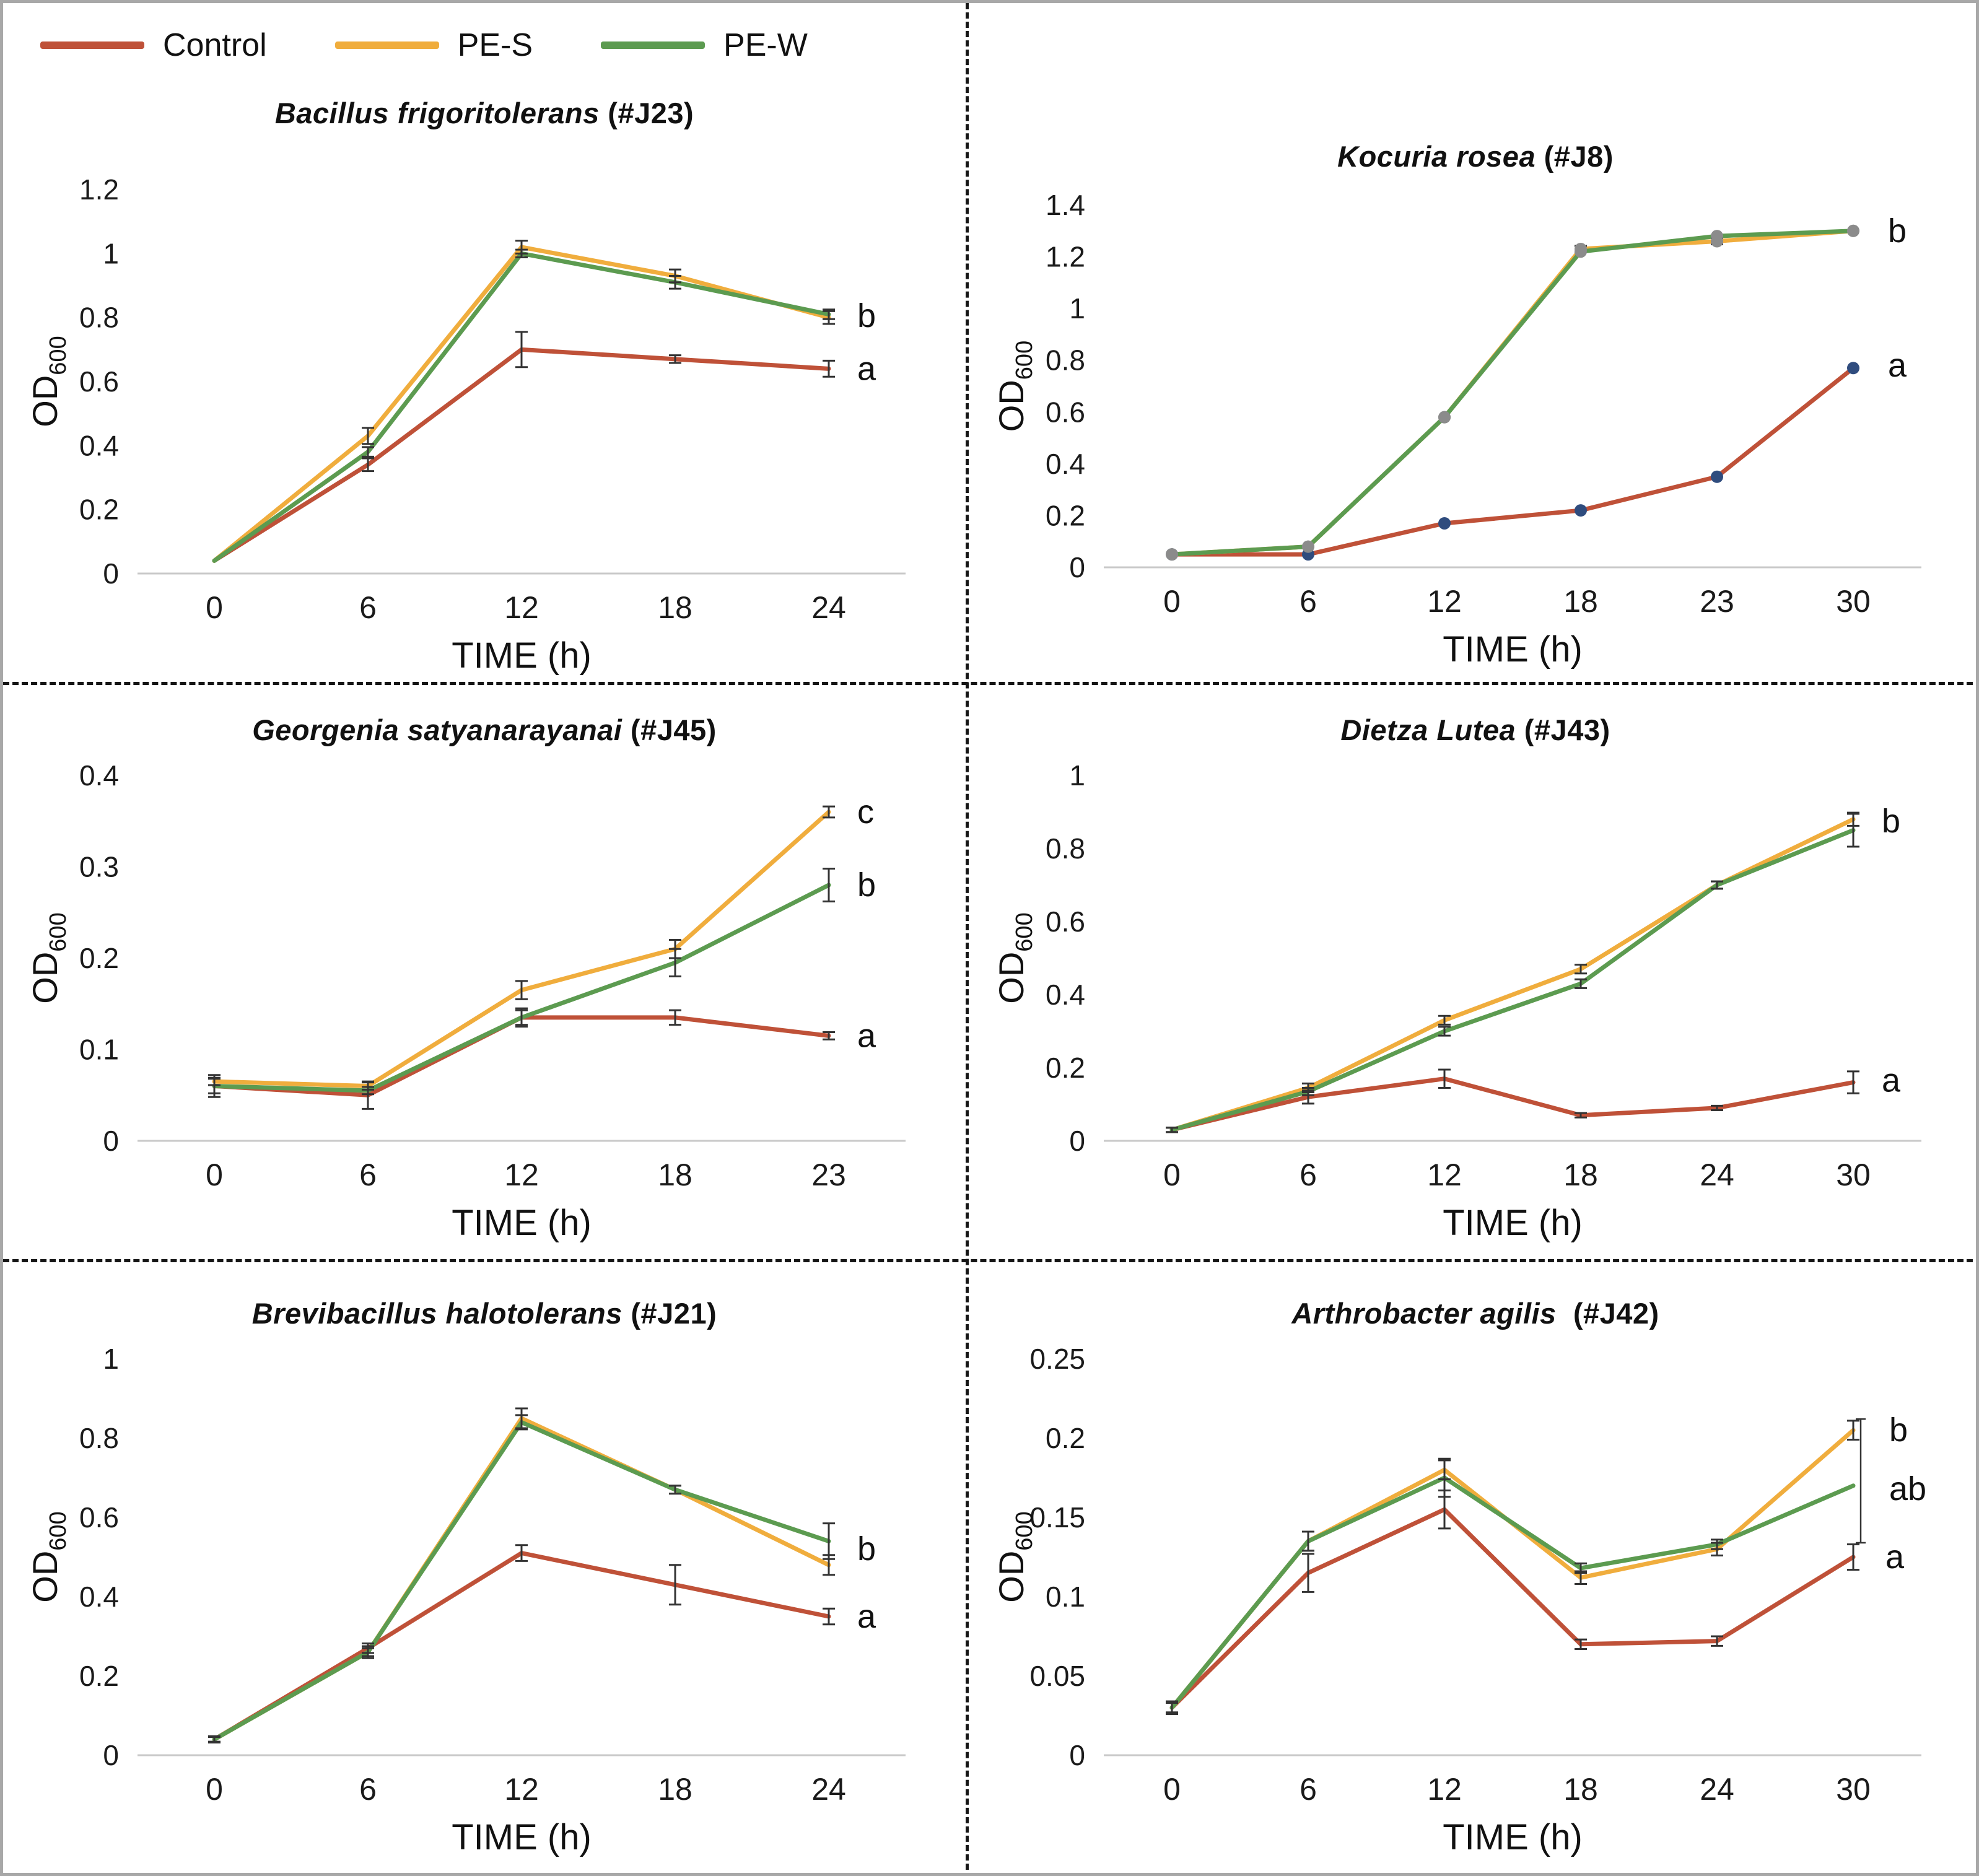 The height and width of the screenshot is (1876, 1979). I want to click on chart-title: Arthrobacter agilis (#J42), so click(1475, 1313).